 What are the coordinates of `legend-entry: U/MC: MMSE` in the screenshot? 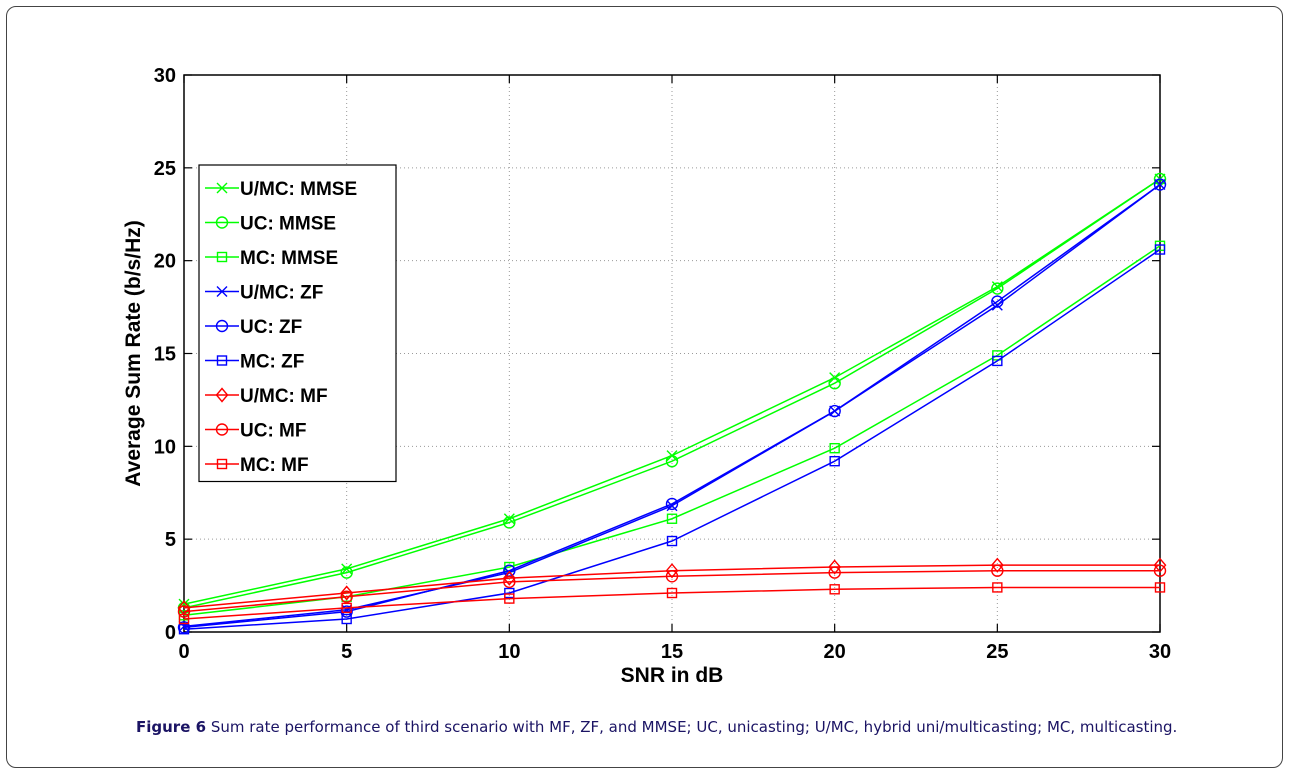 It's located at (281, 189).